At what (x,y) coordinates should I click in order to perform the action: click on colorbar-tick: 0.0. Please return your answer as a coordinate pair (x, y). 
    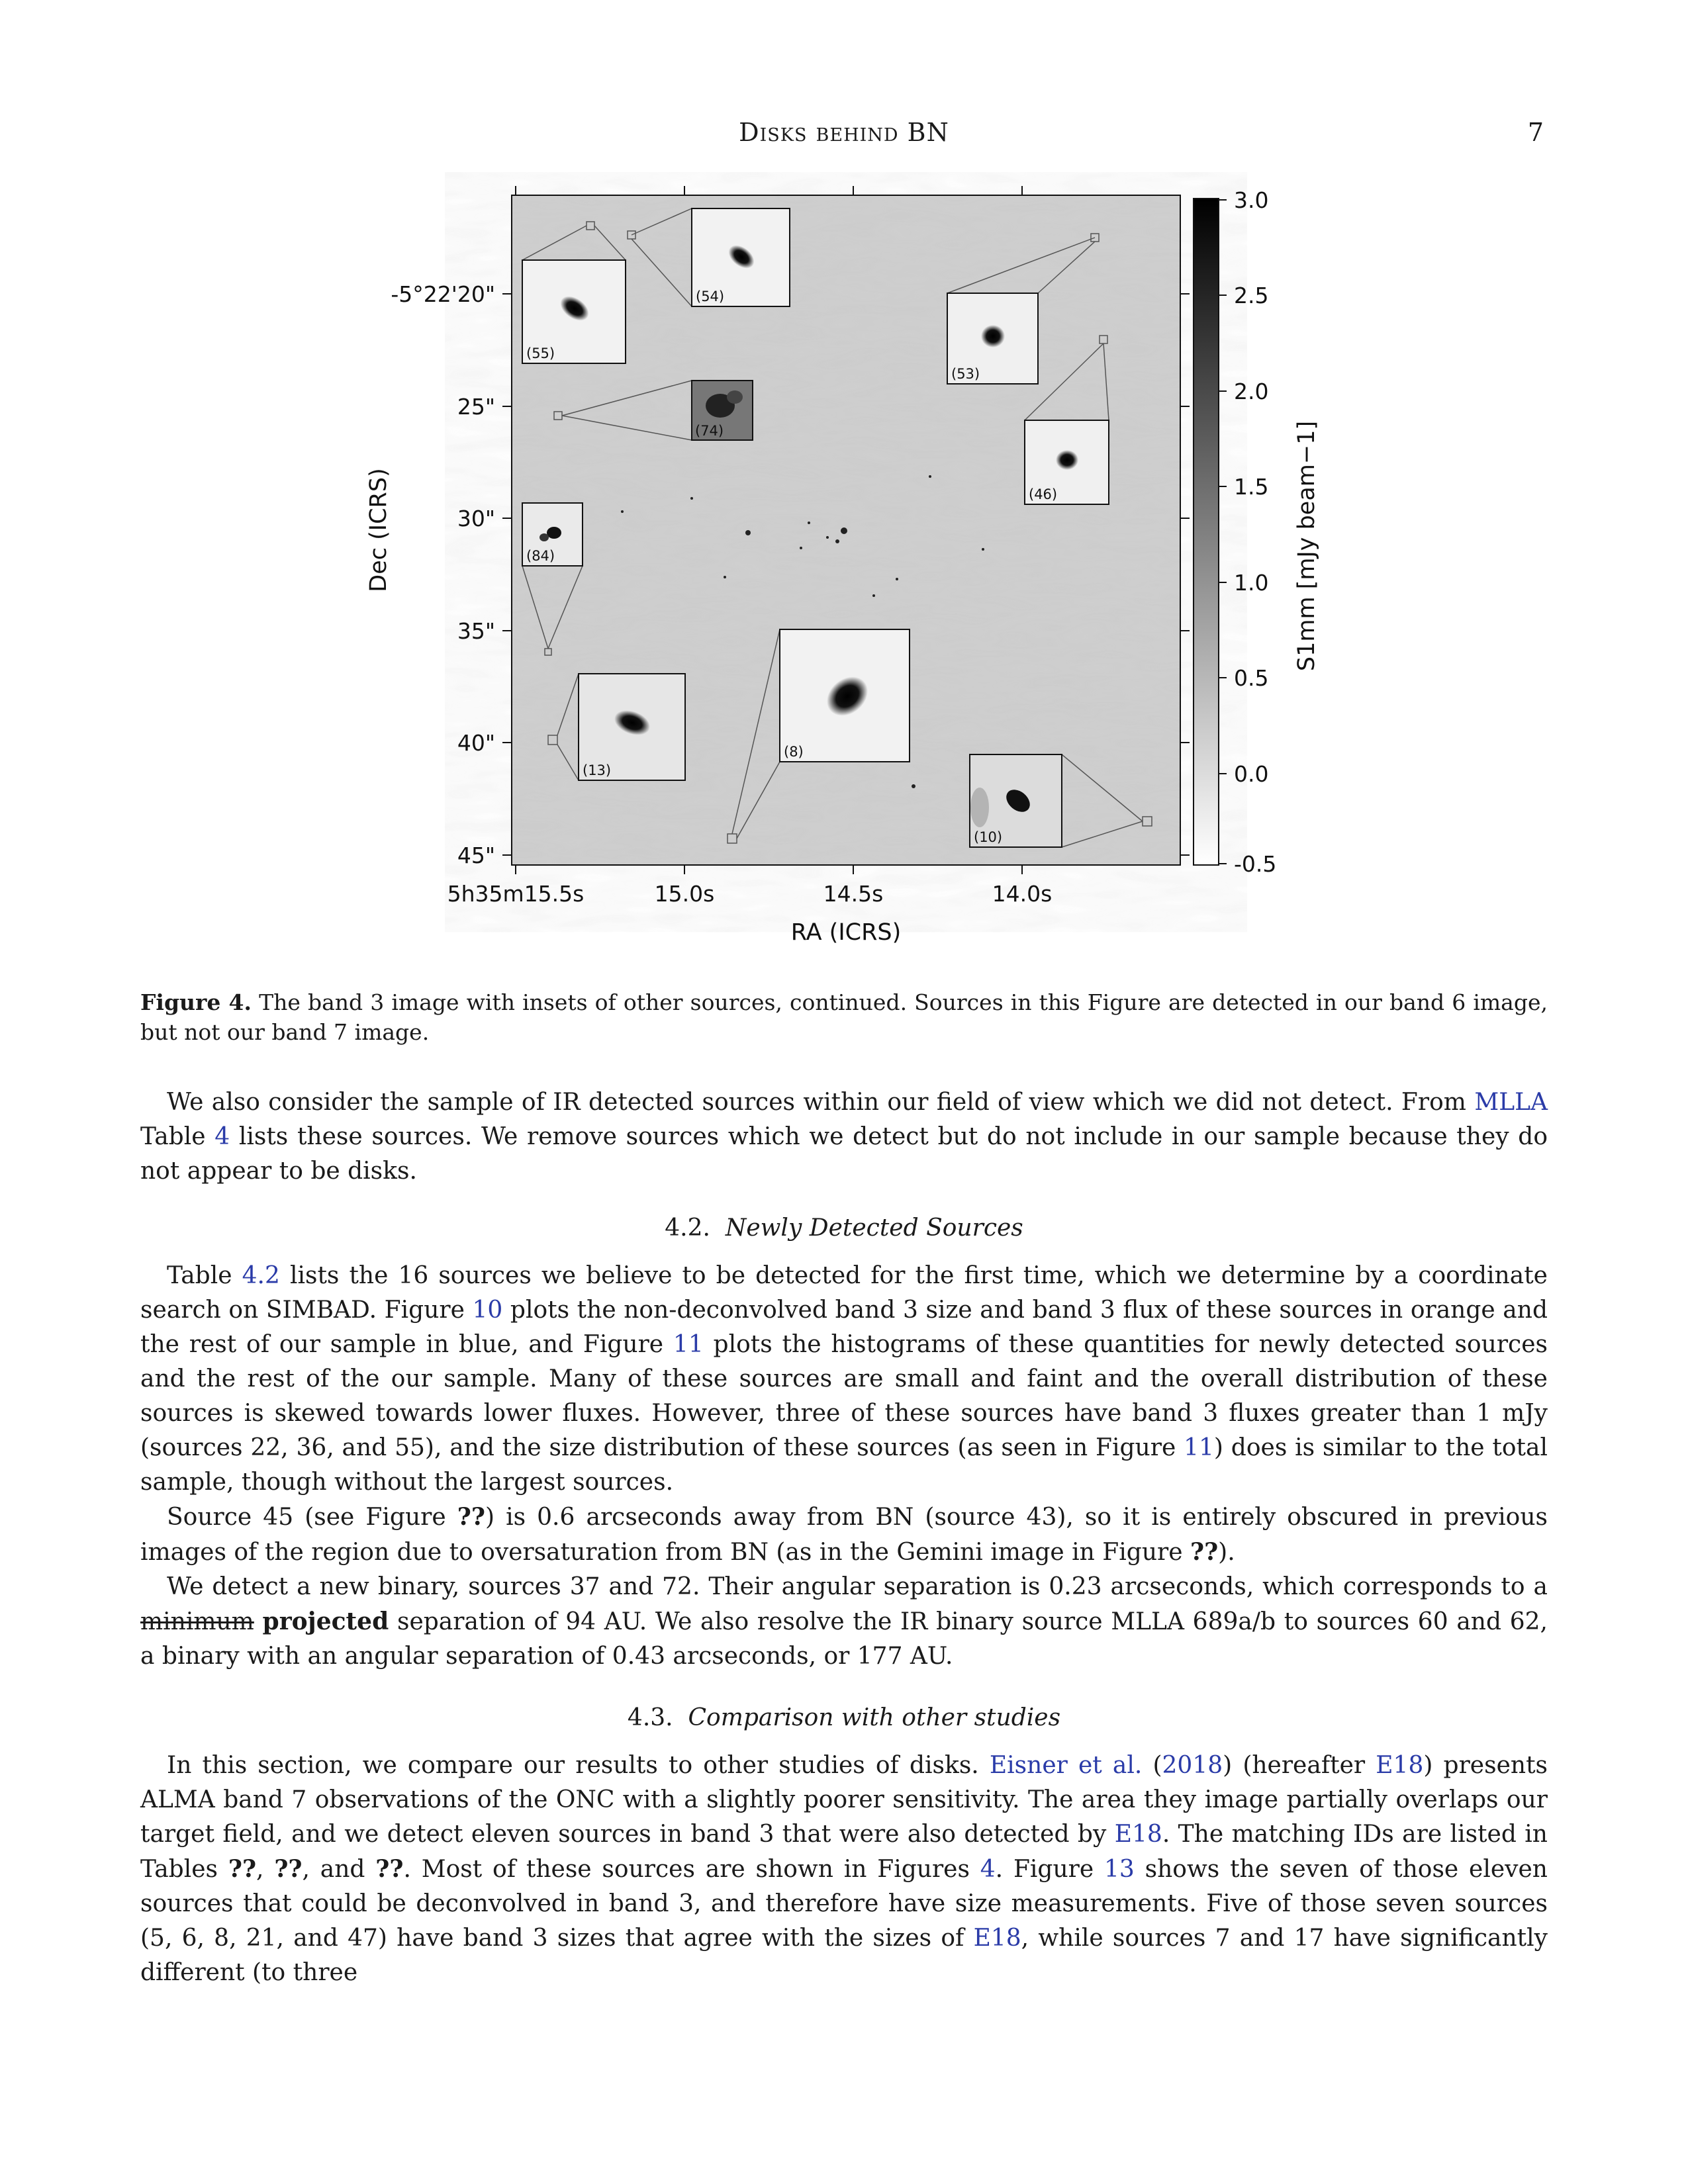
    Looking at the image, I should click on (1251, 774).